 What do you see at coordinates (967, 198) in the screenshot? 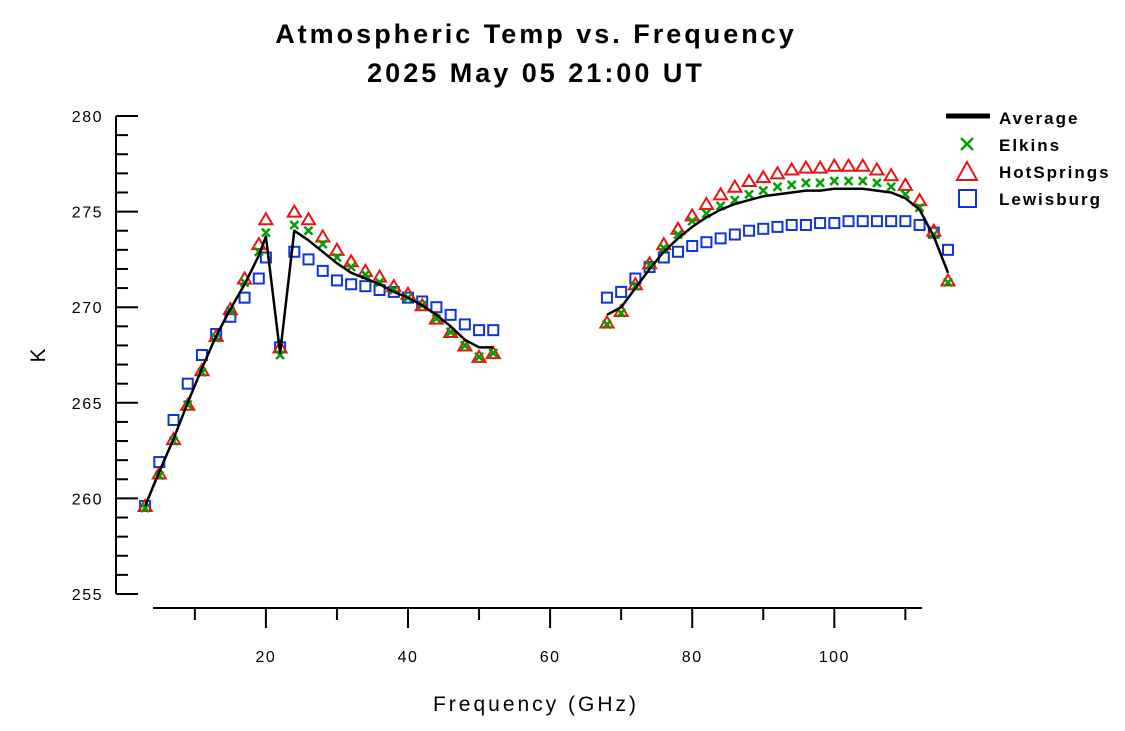
I see `legend-swatch-lewisburg` at bounding box center [967, 198].